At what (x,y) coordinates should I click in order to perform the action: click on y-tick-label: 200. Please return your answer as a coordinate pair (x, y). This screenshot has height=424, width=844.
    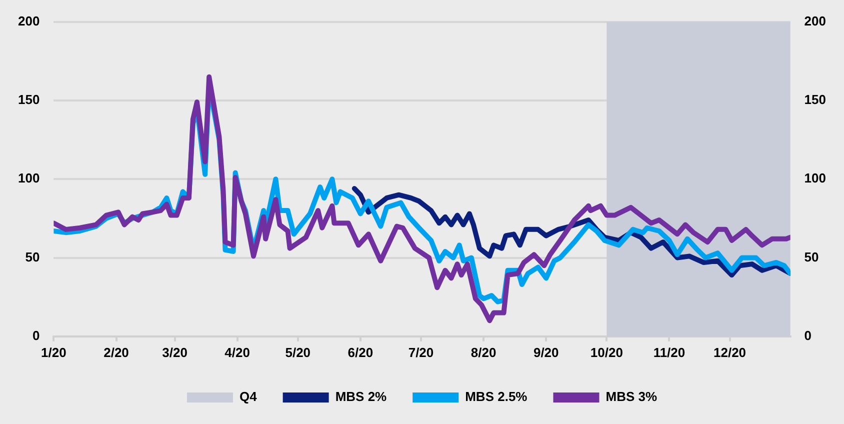
    Looking at the image, I should click on (29, 20).